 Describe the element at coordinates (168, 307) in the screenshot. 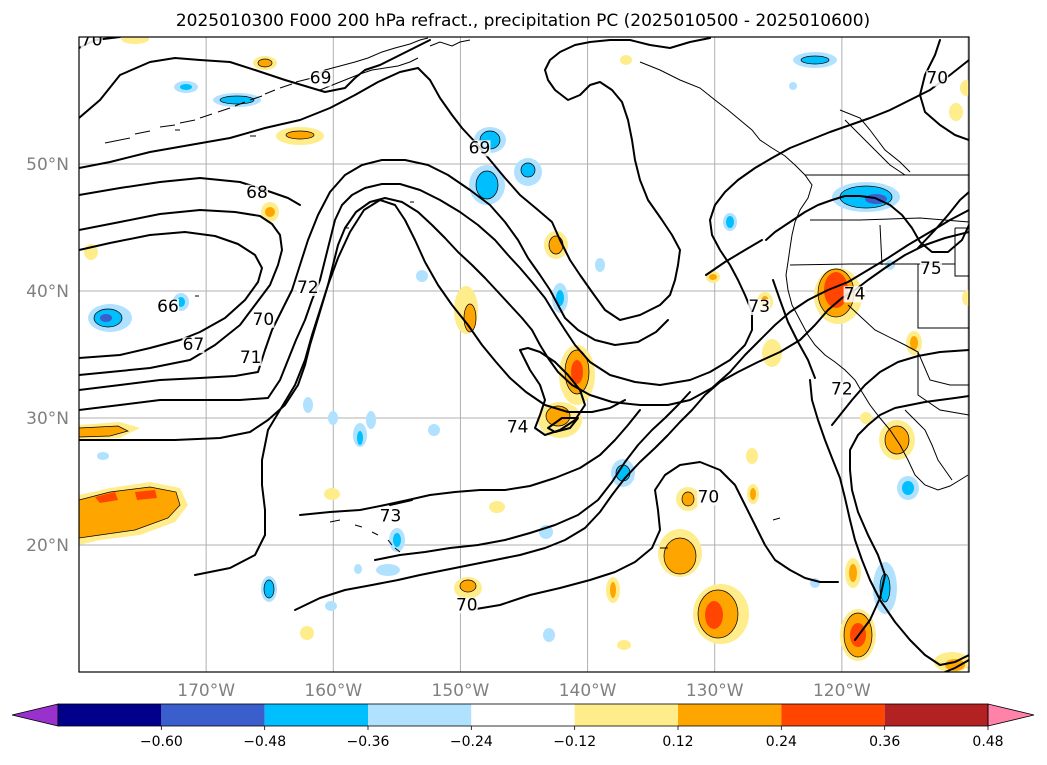

I see `contour-label: 66` at that location.